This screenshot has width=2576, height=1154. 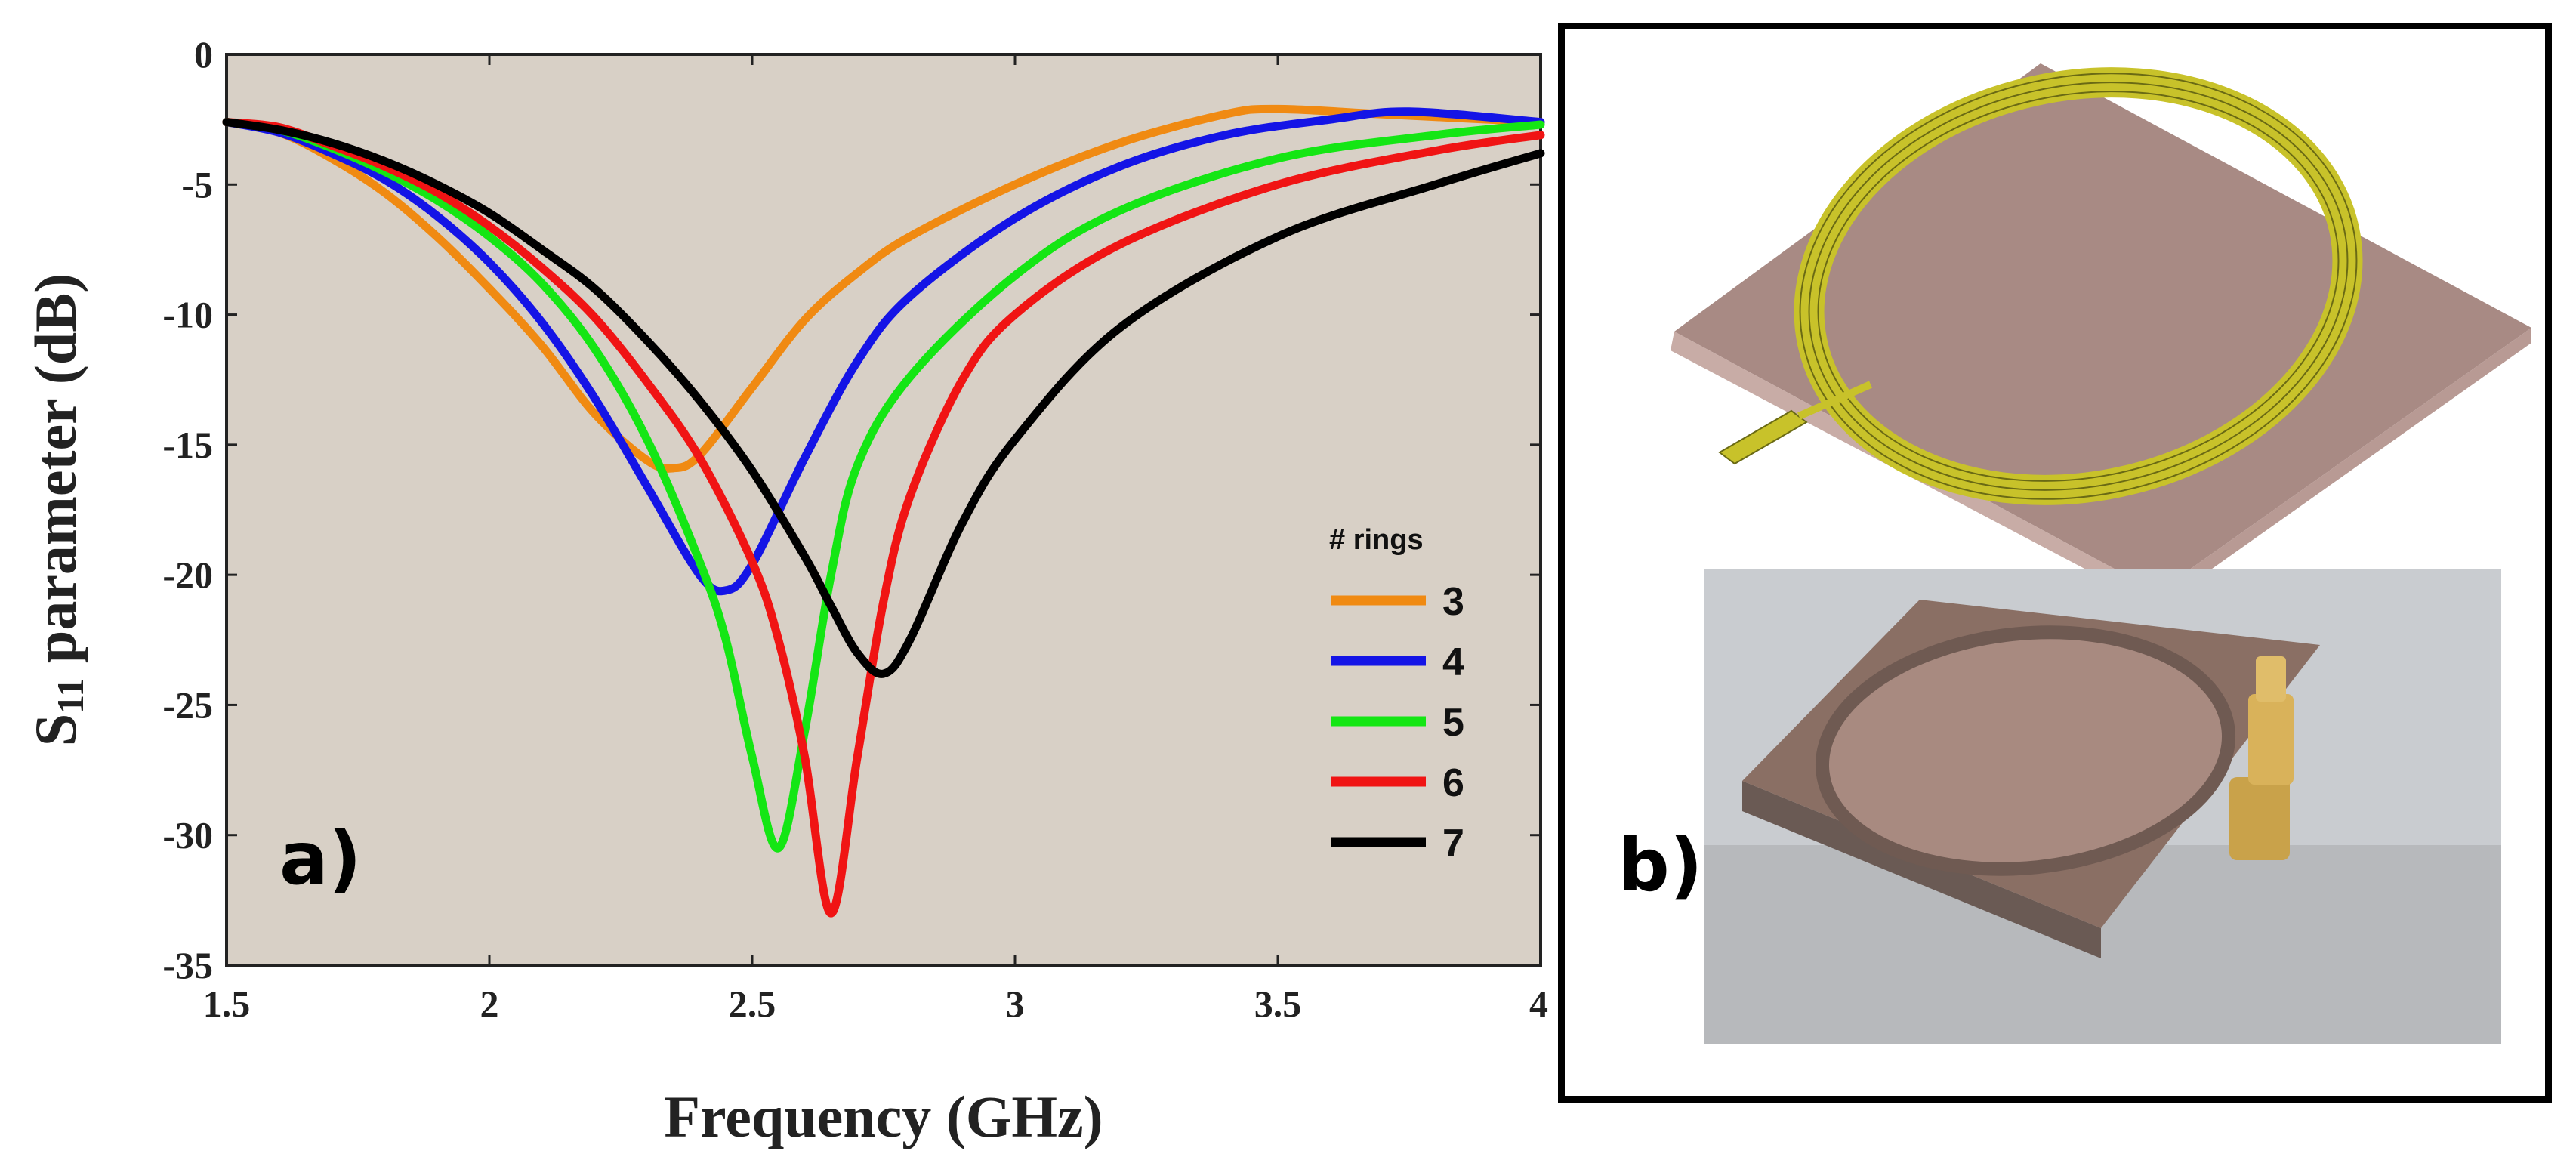 I want to click on x-tick-label: 1.5, so click(x=227, y=1004).